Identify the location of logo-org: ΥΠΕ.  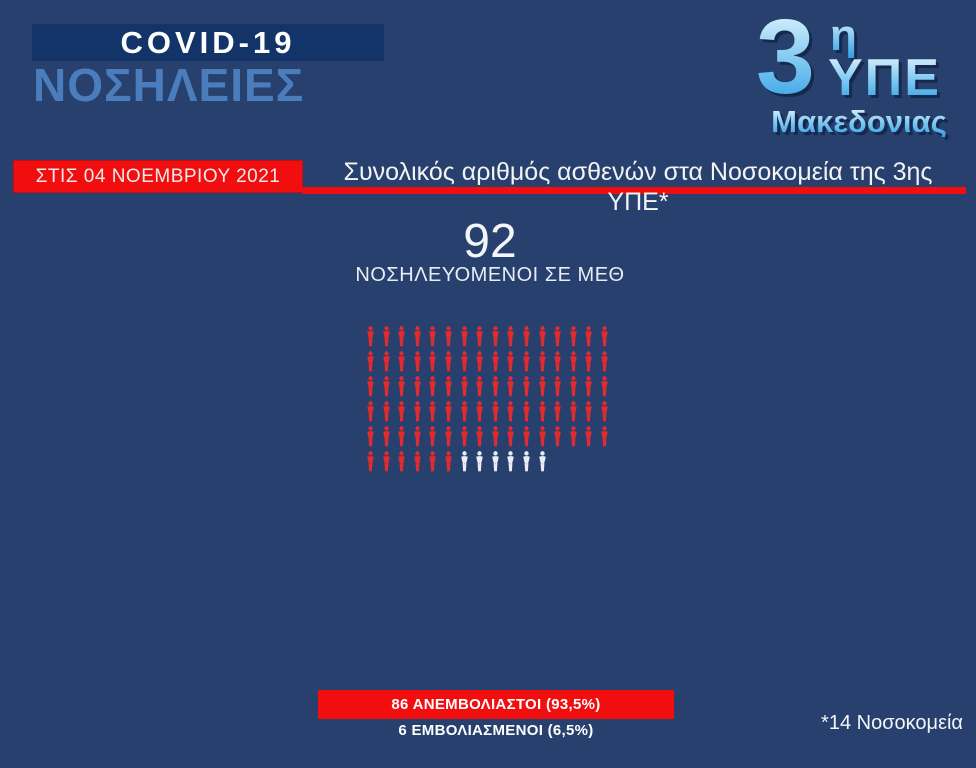
(884, 78).